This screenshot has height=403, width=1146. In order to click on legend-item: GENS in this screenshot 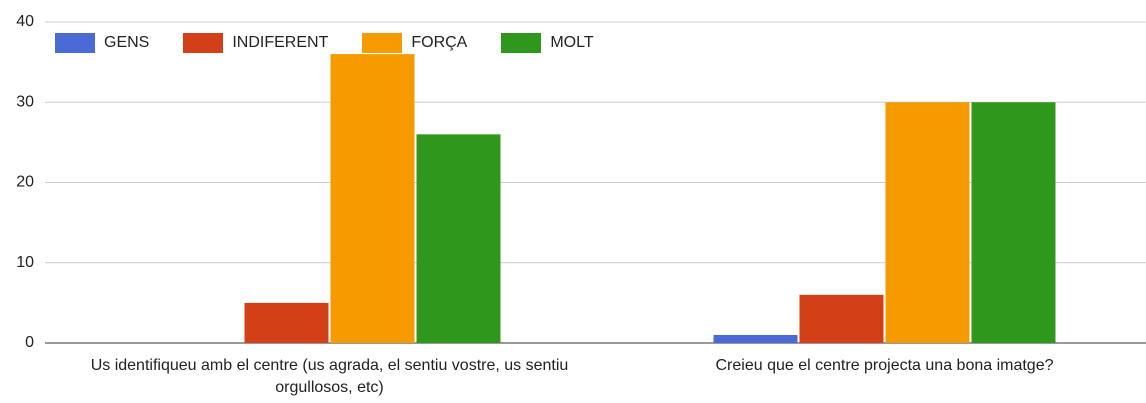, I will do `click(102, 43)`.